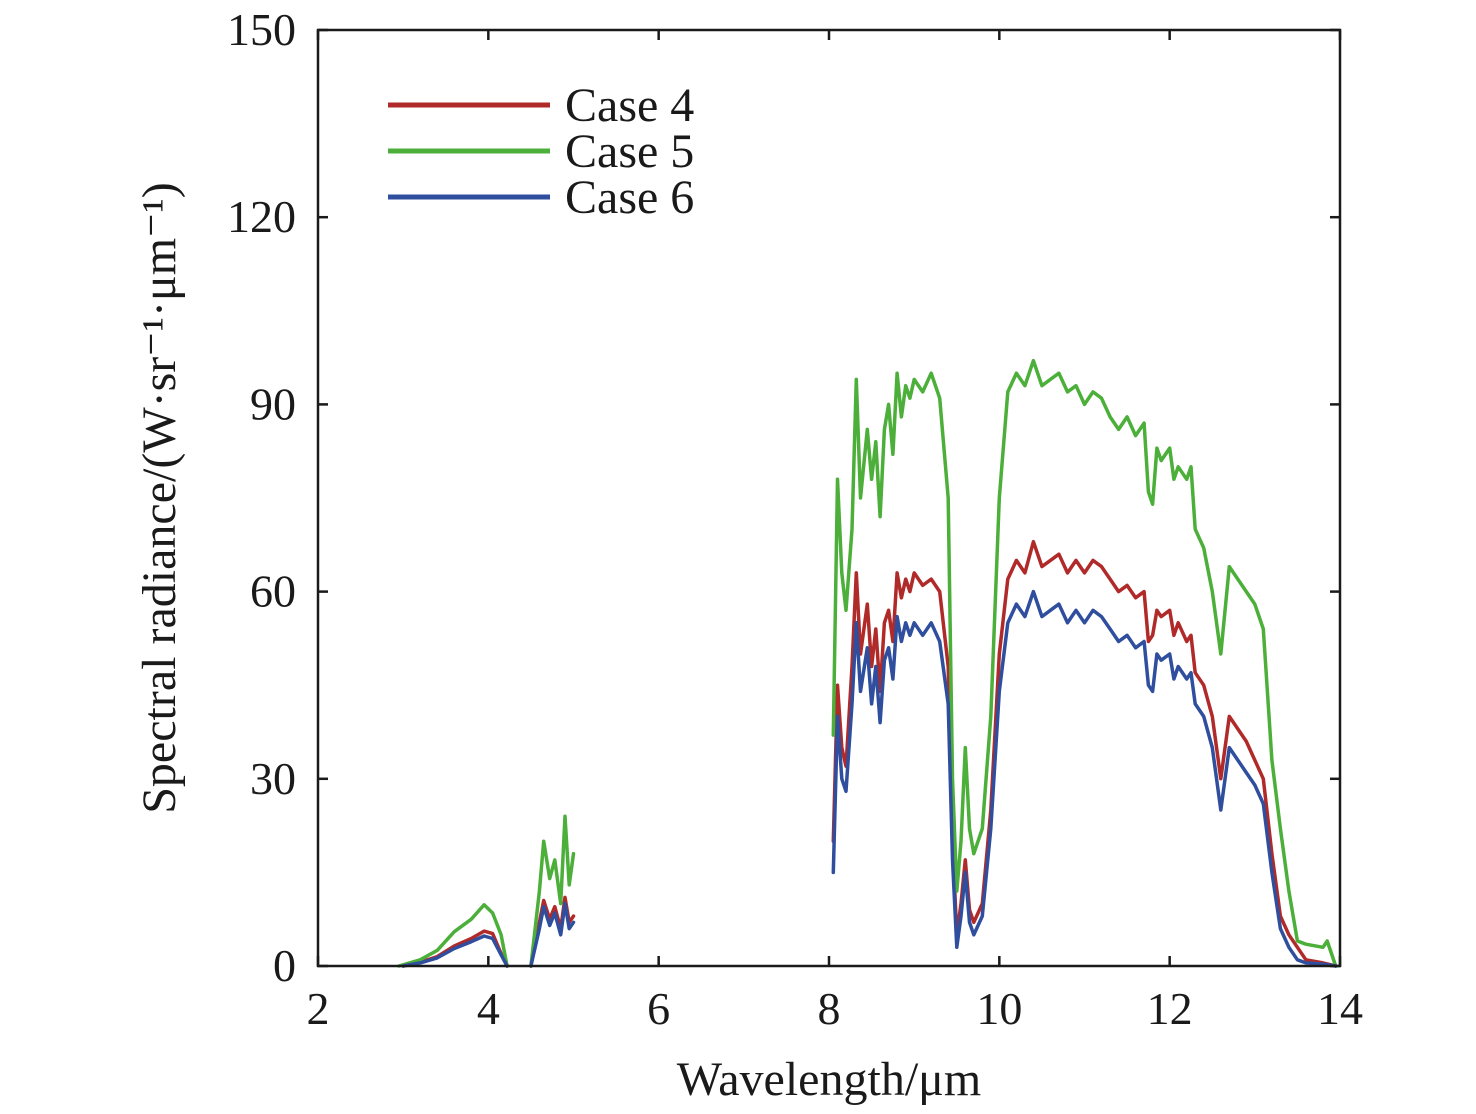  Describe the element at coordinates (261, 216) in the screenshot. I see `y-tick-label-120: 120` at that location.